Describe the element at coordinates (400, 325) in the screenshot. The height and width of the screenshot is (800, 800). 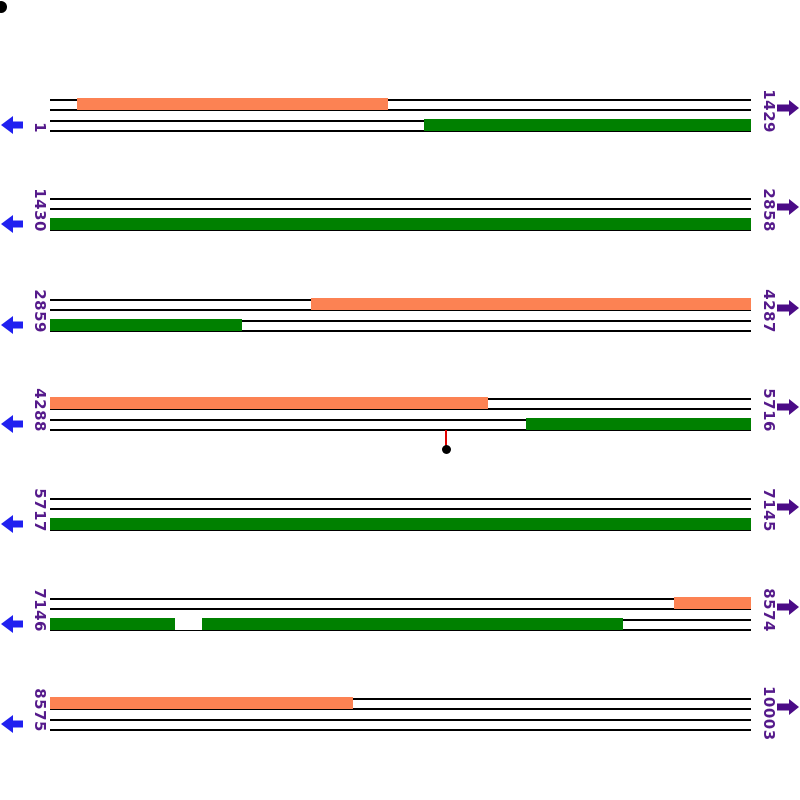
I see `track: 2859 4287` at that location.